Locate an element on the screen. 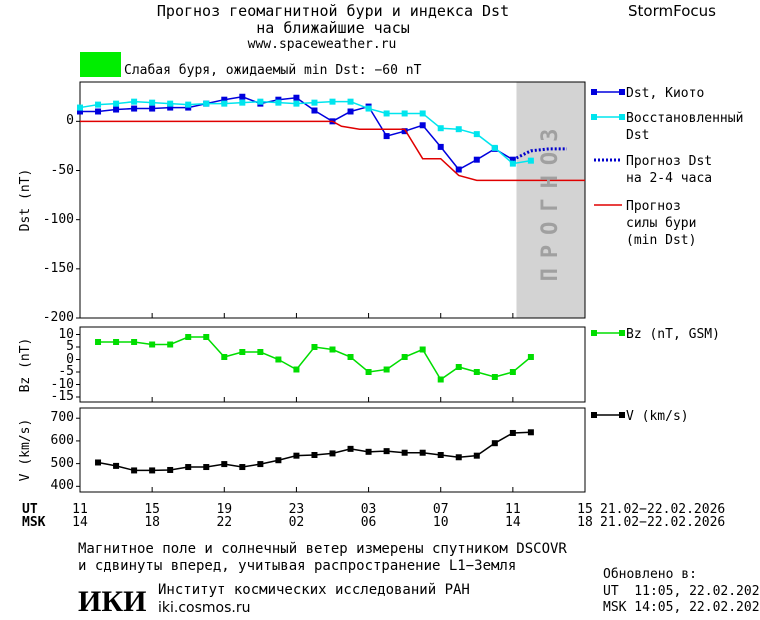 This screenshot has height=620, width=760. title: Прогноз геомагнитной бури и индекса Dst is located at coordinates (333, 11).